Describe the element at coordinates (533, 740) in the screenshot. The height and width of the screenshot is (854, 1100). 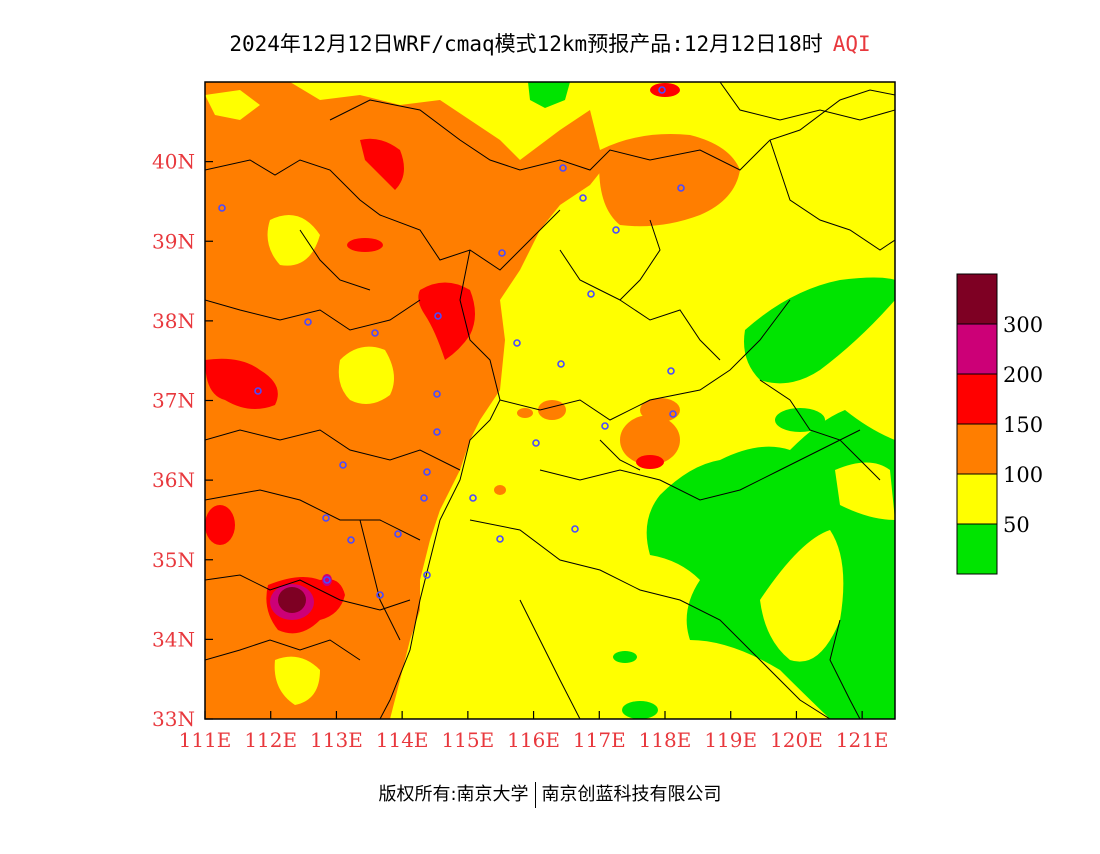
I see `lon-tick-label: 116E` at that location.